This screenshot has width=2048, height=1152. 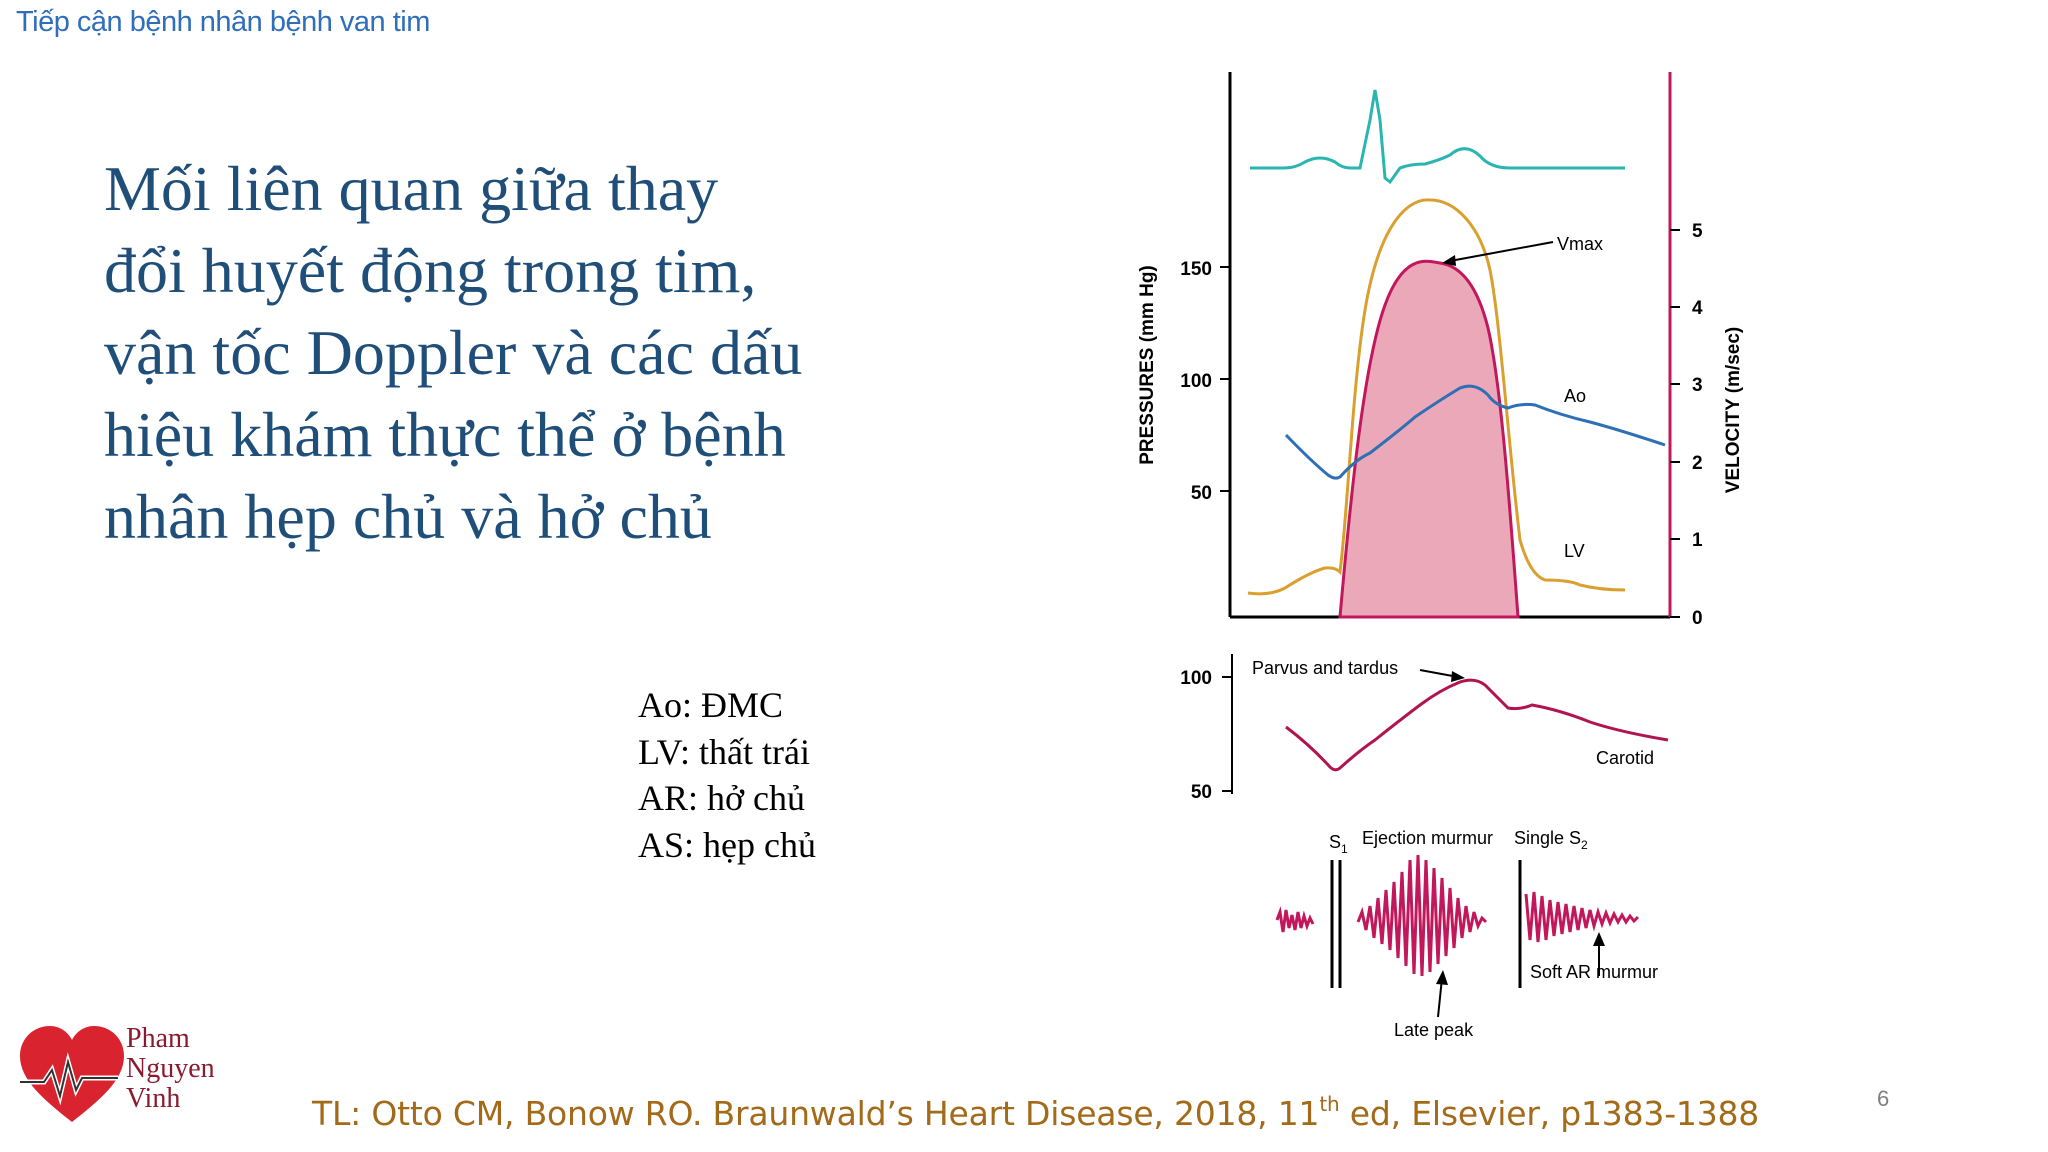 I want to click on right-tick-label: 4, so click(x=1697, y=308).